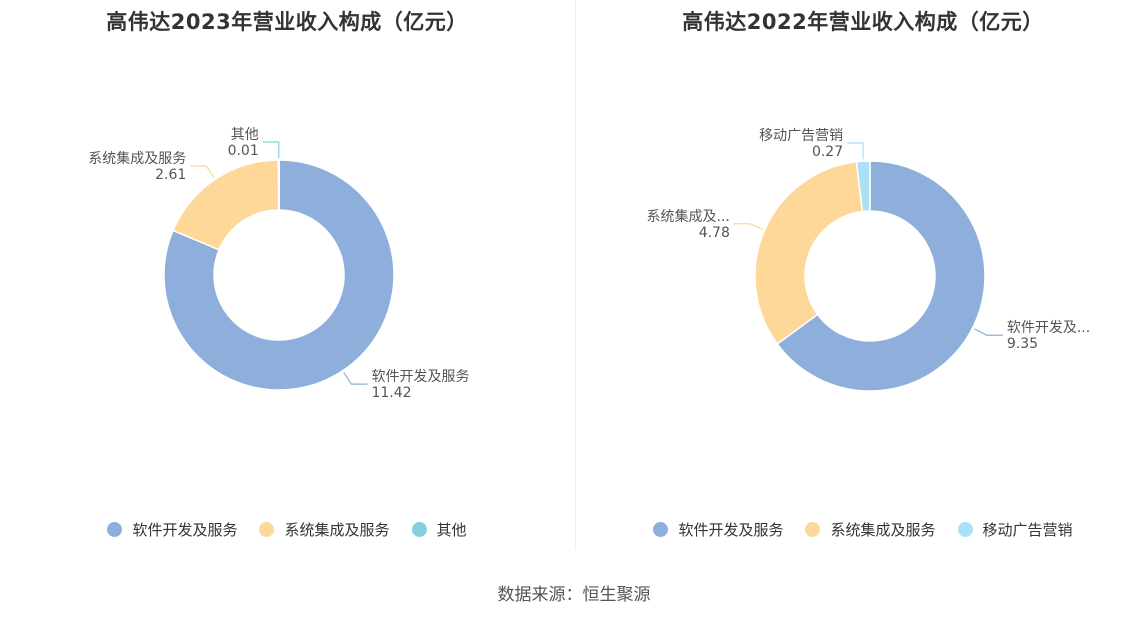 Image resolution: width=1148 pixels, height=619 pixels. What do you see at coordinates (245, 135) in the screenshot?
I see `slice-label: 其他` at bounding box center [245, 135].